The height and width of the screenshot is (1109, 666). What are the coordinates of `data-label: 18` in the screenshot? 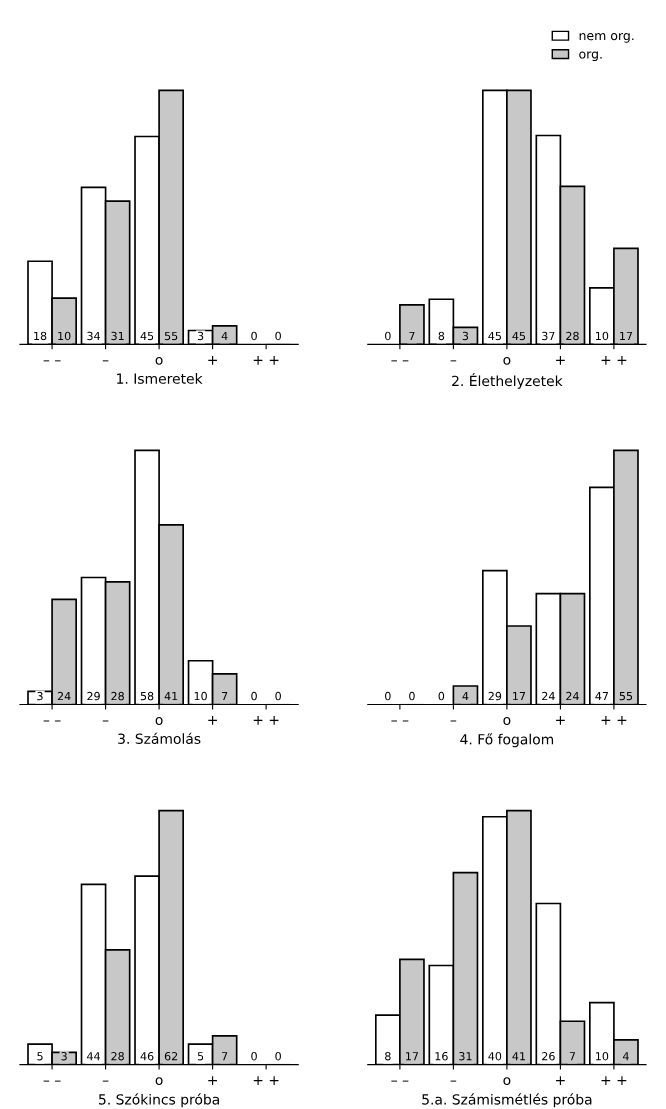 It's located at (40, 336).